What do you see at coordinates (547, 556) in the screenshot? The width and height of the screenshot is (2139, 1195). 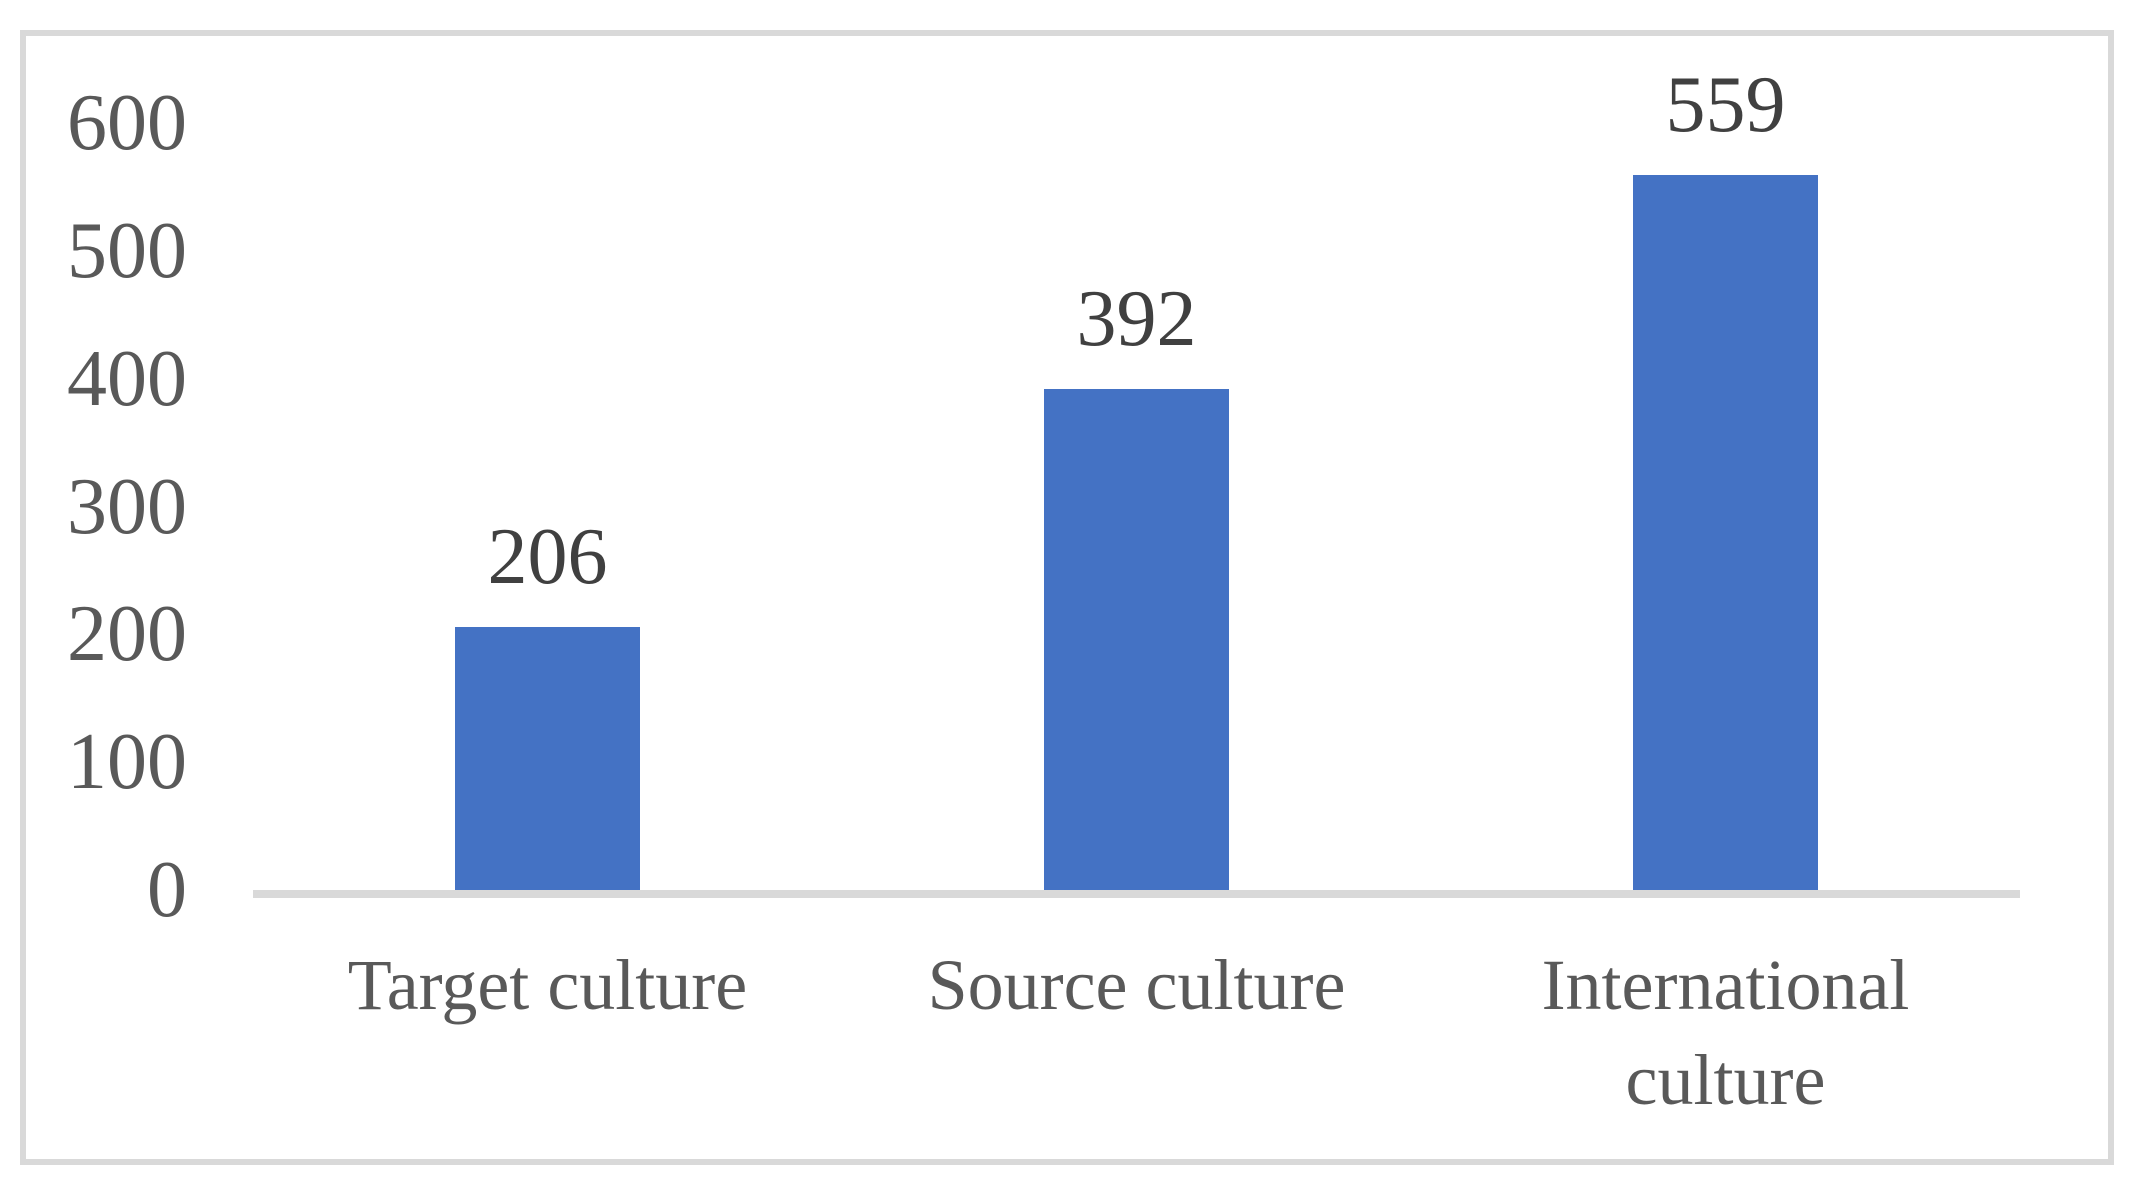 I see `bar-value-label: 206` at bounding box center [547, 556].